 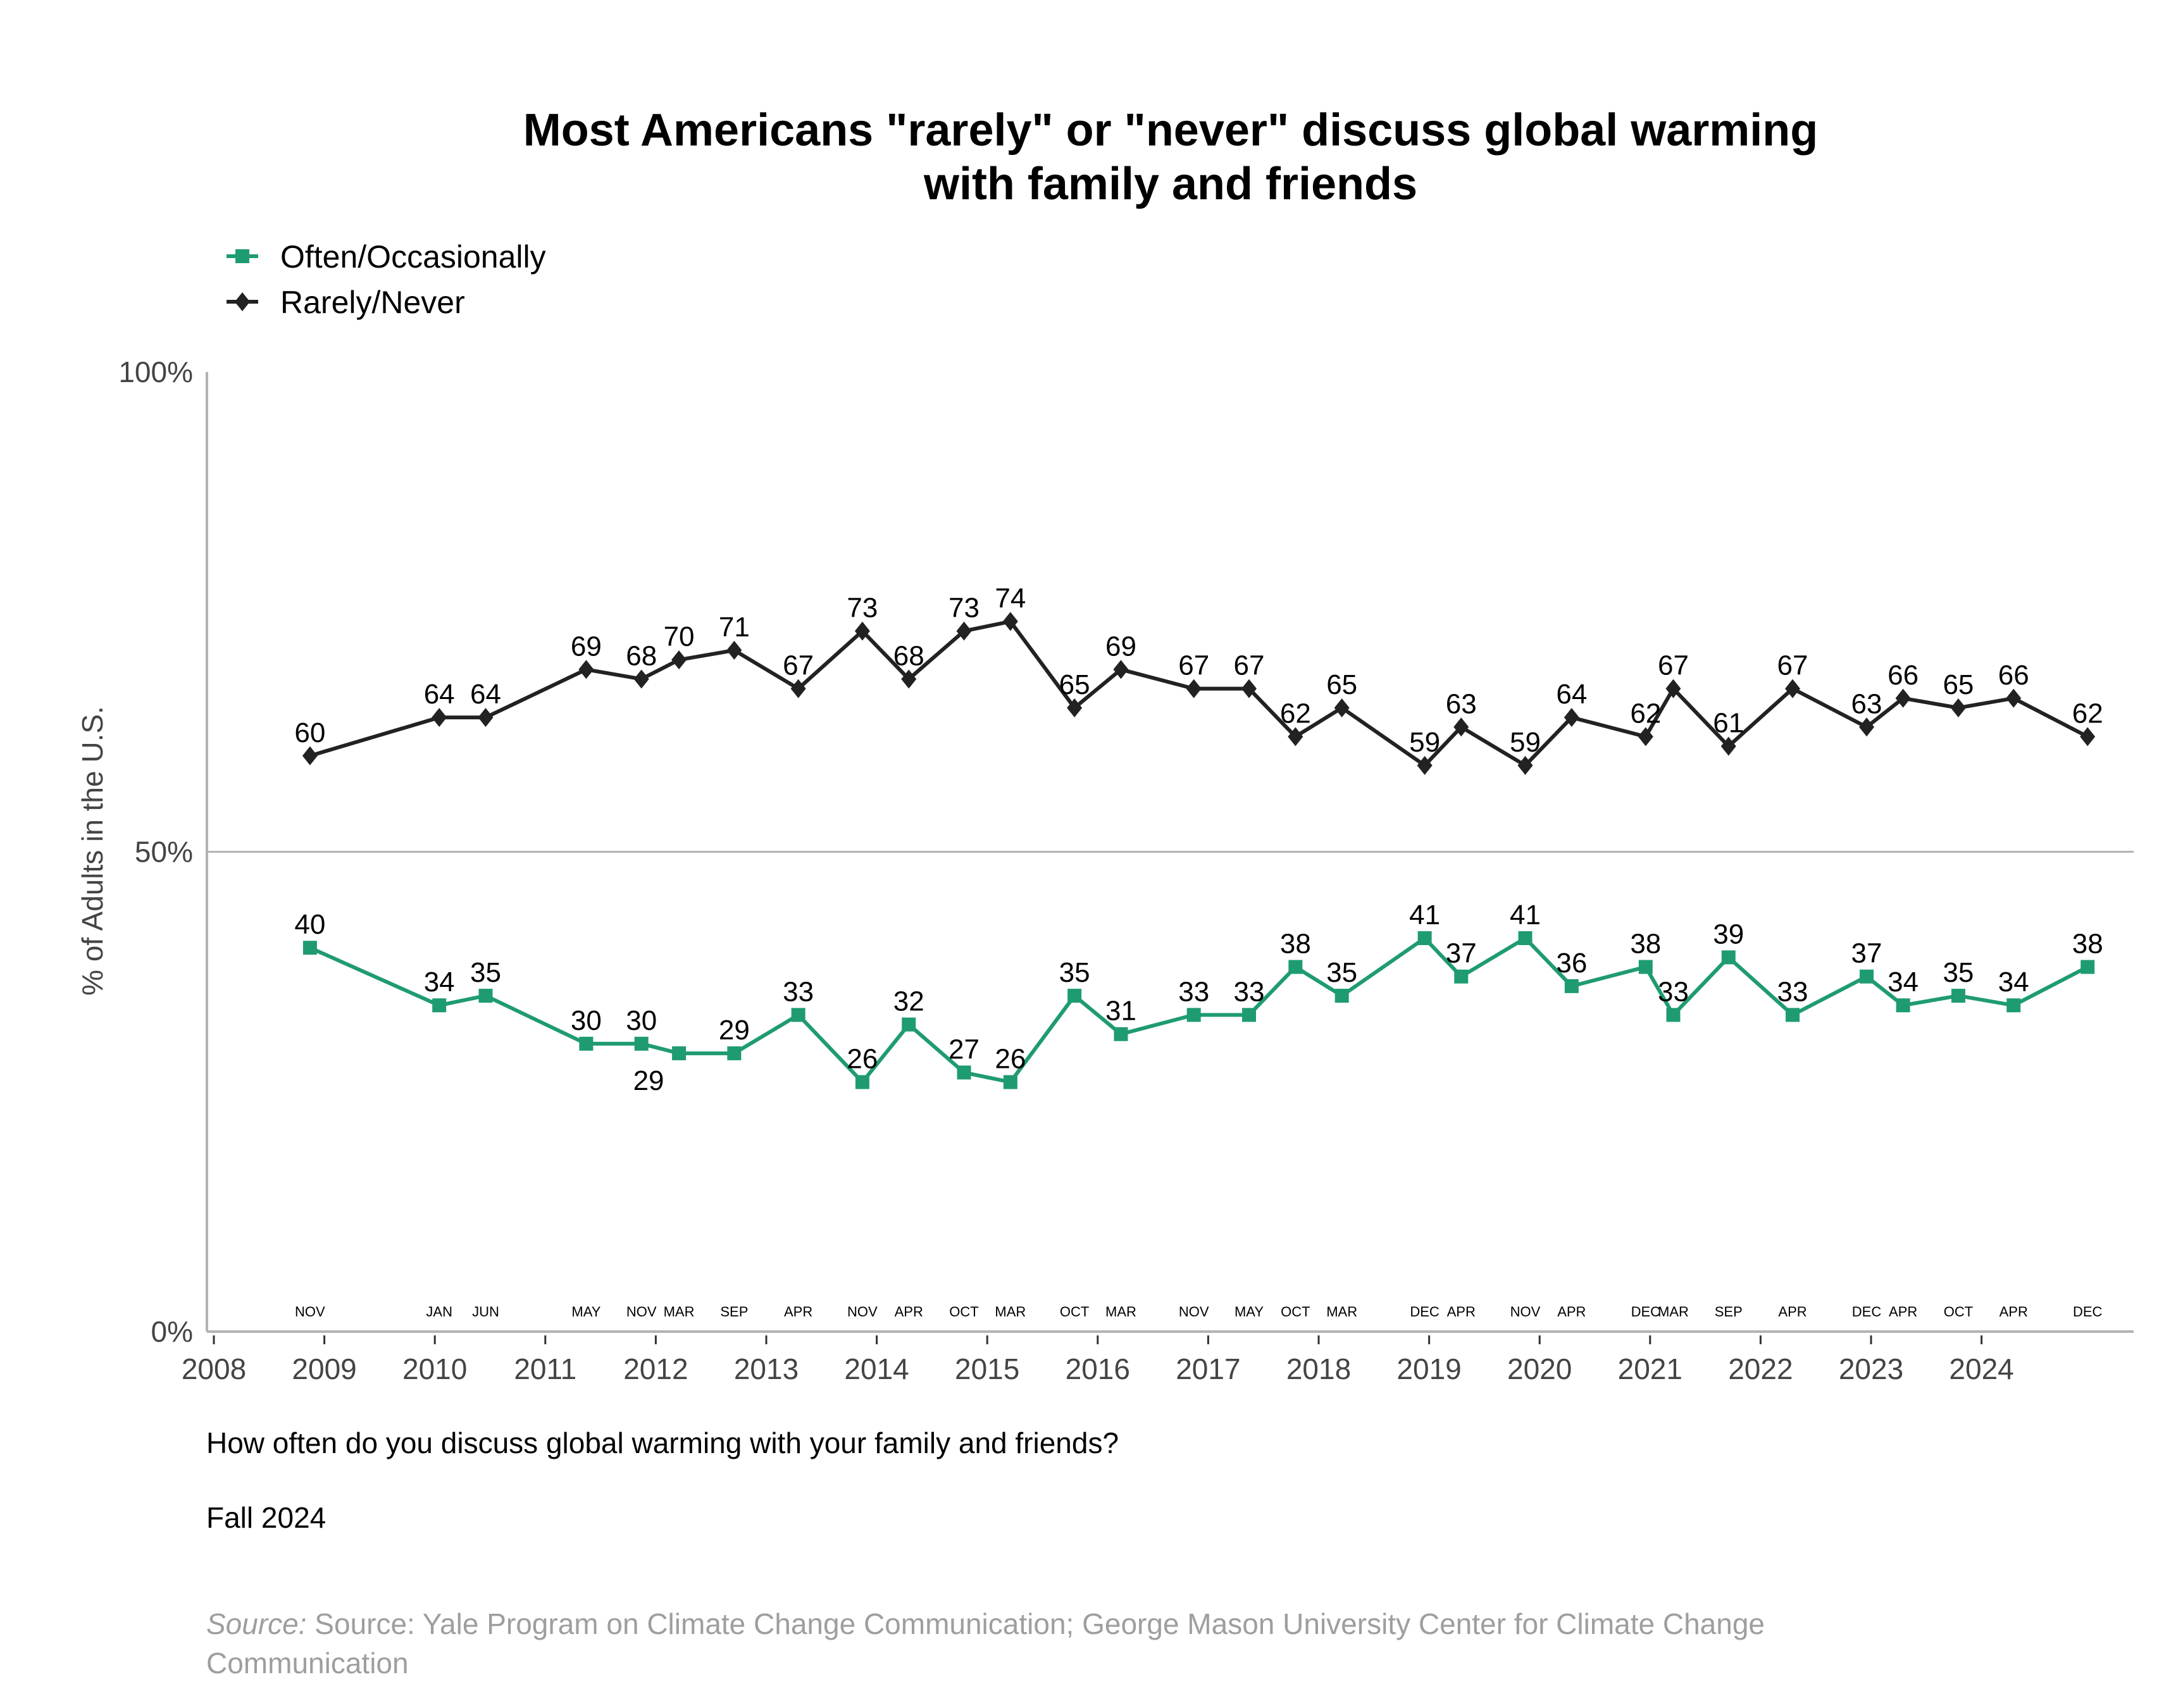 I want to click on series-rarely-never, so click(x=1199, y=693).